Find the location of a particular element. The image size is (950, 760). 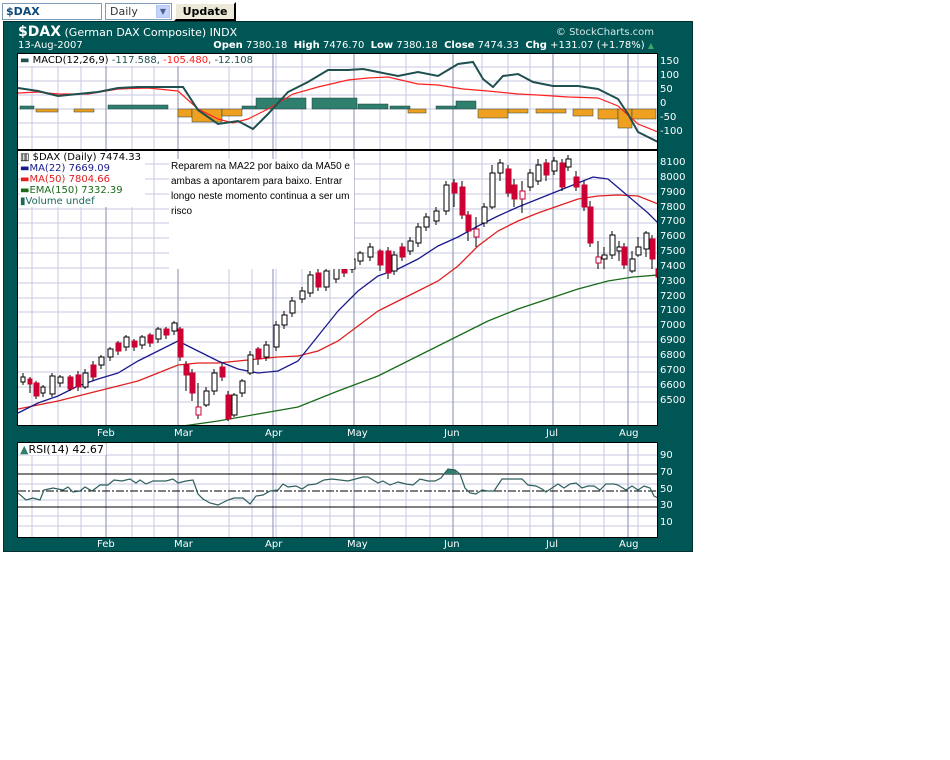

ma50-legend: ▬MA(50) 7804.66 is located at coordinates (80, 179).